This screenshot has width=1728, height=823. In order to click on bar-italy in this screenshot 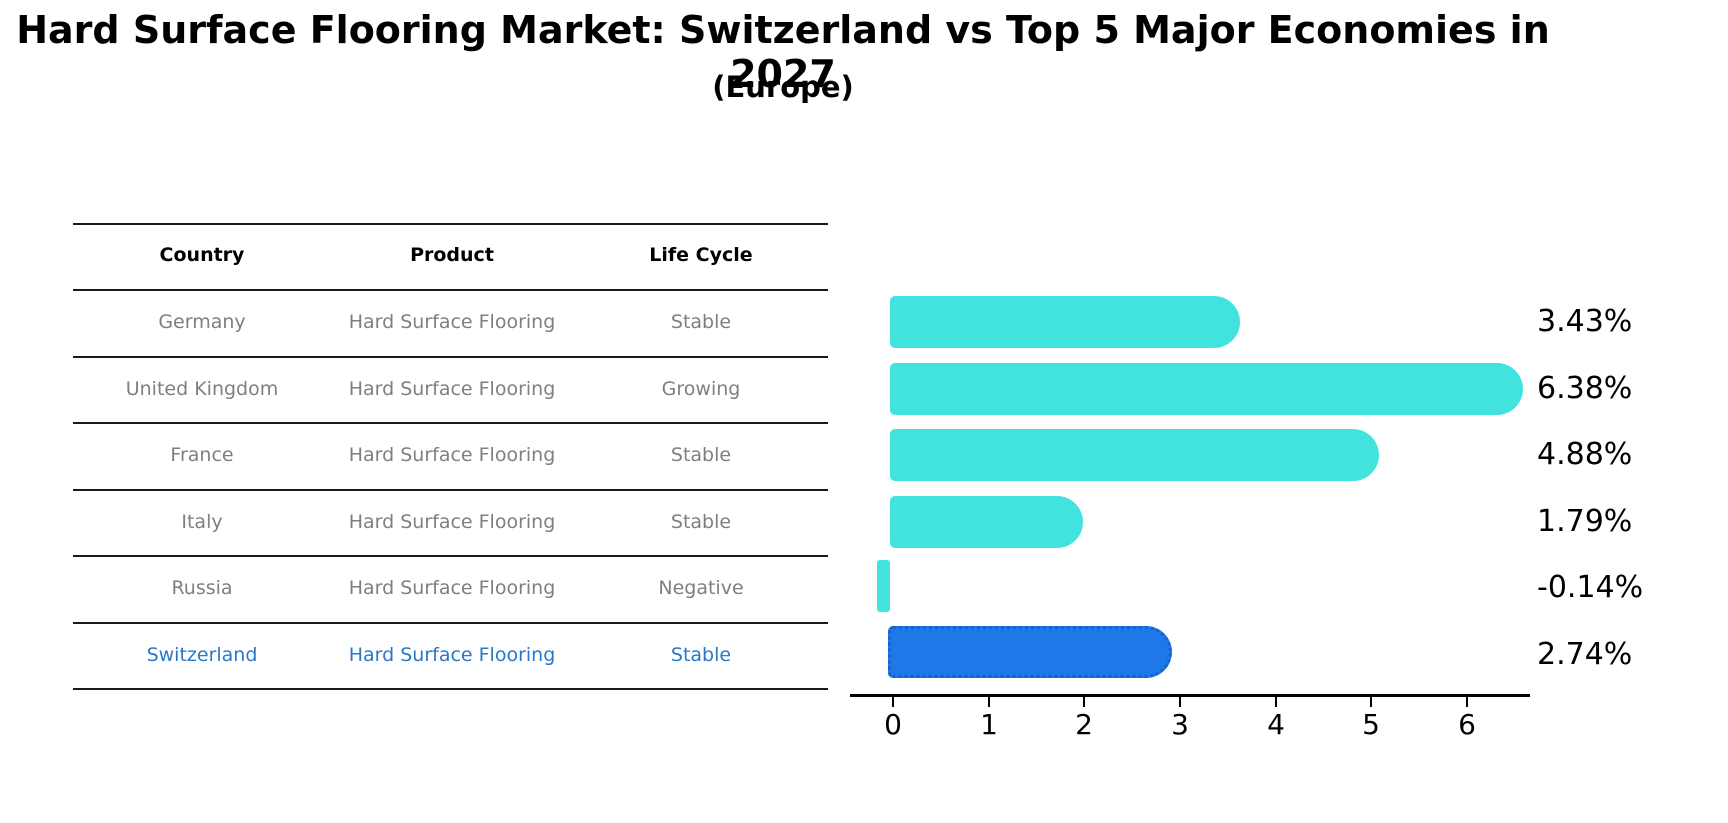, I will do `click(987, 522)`.